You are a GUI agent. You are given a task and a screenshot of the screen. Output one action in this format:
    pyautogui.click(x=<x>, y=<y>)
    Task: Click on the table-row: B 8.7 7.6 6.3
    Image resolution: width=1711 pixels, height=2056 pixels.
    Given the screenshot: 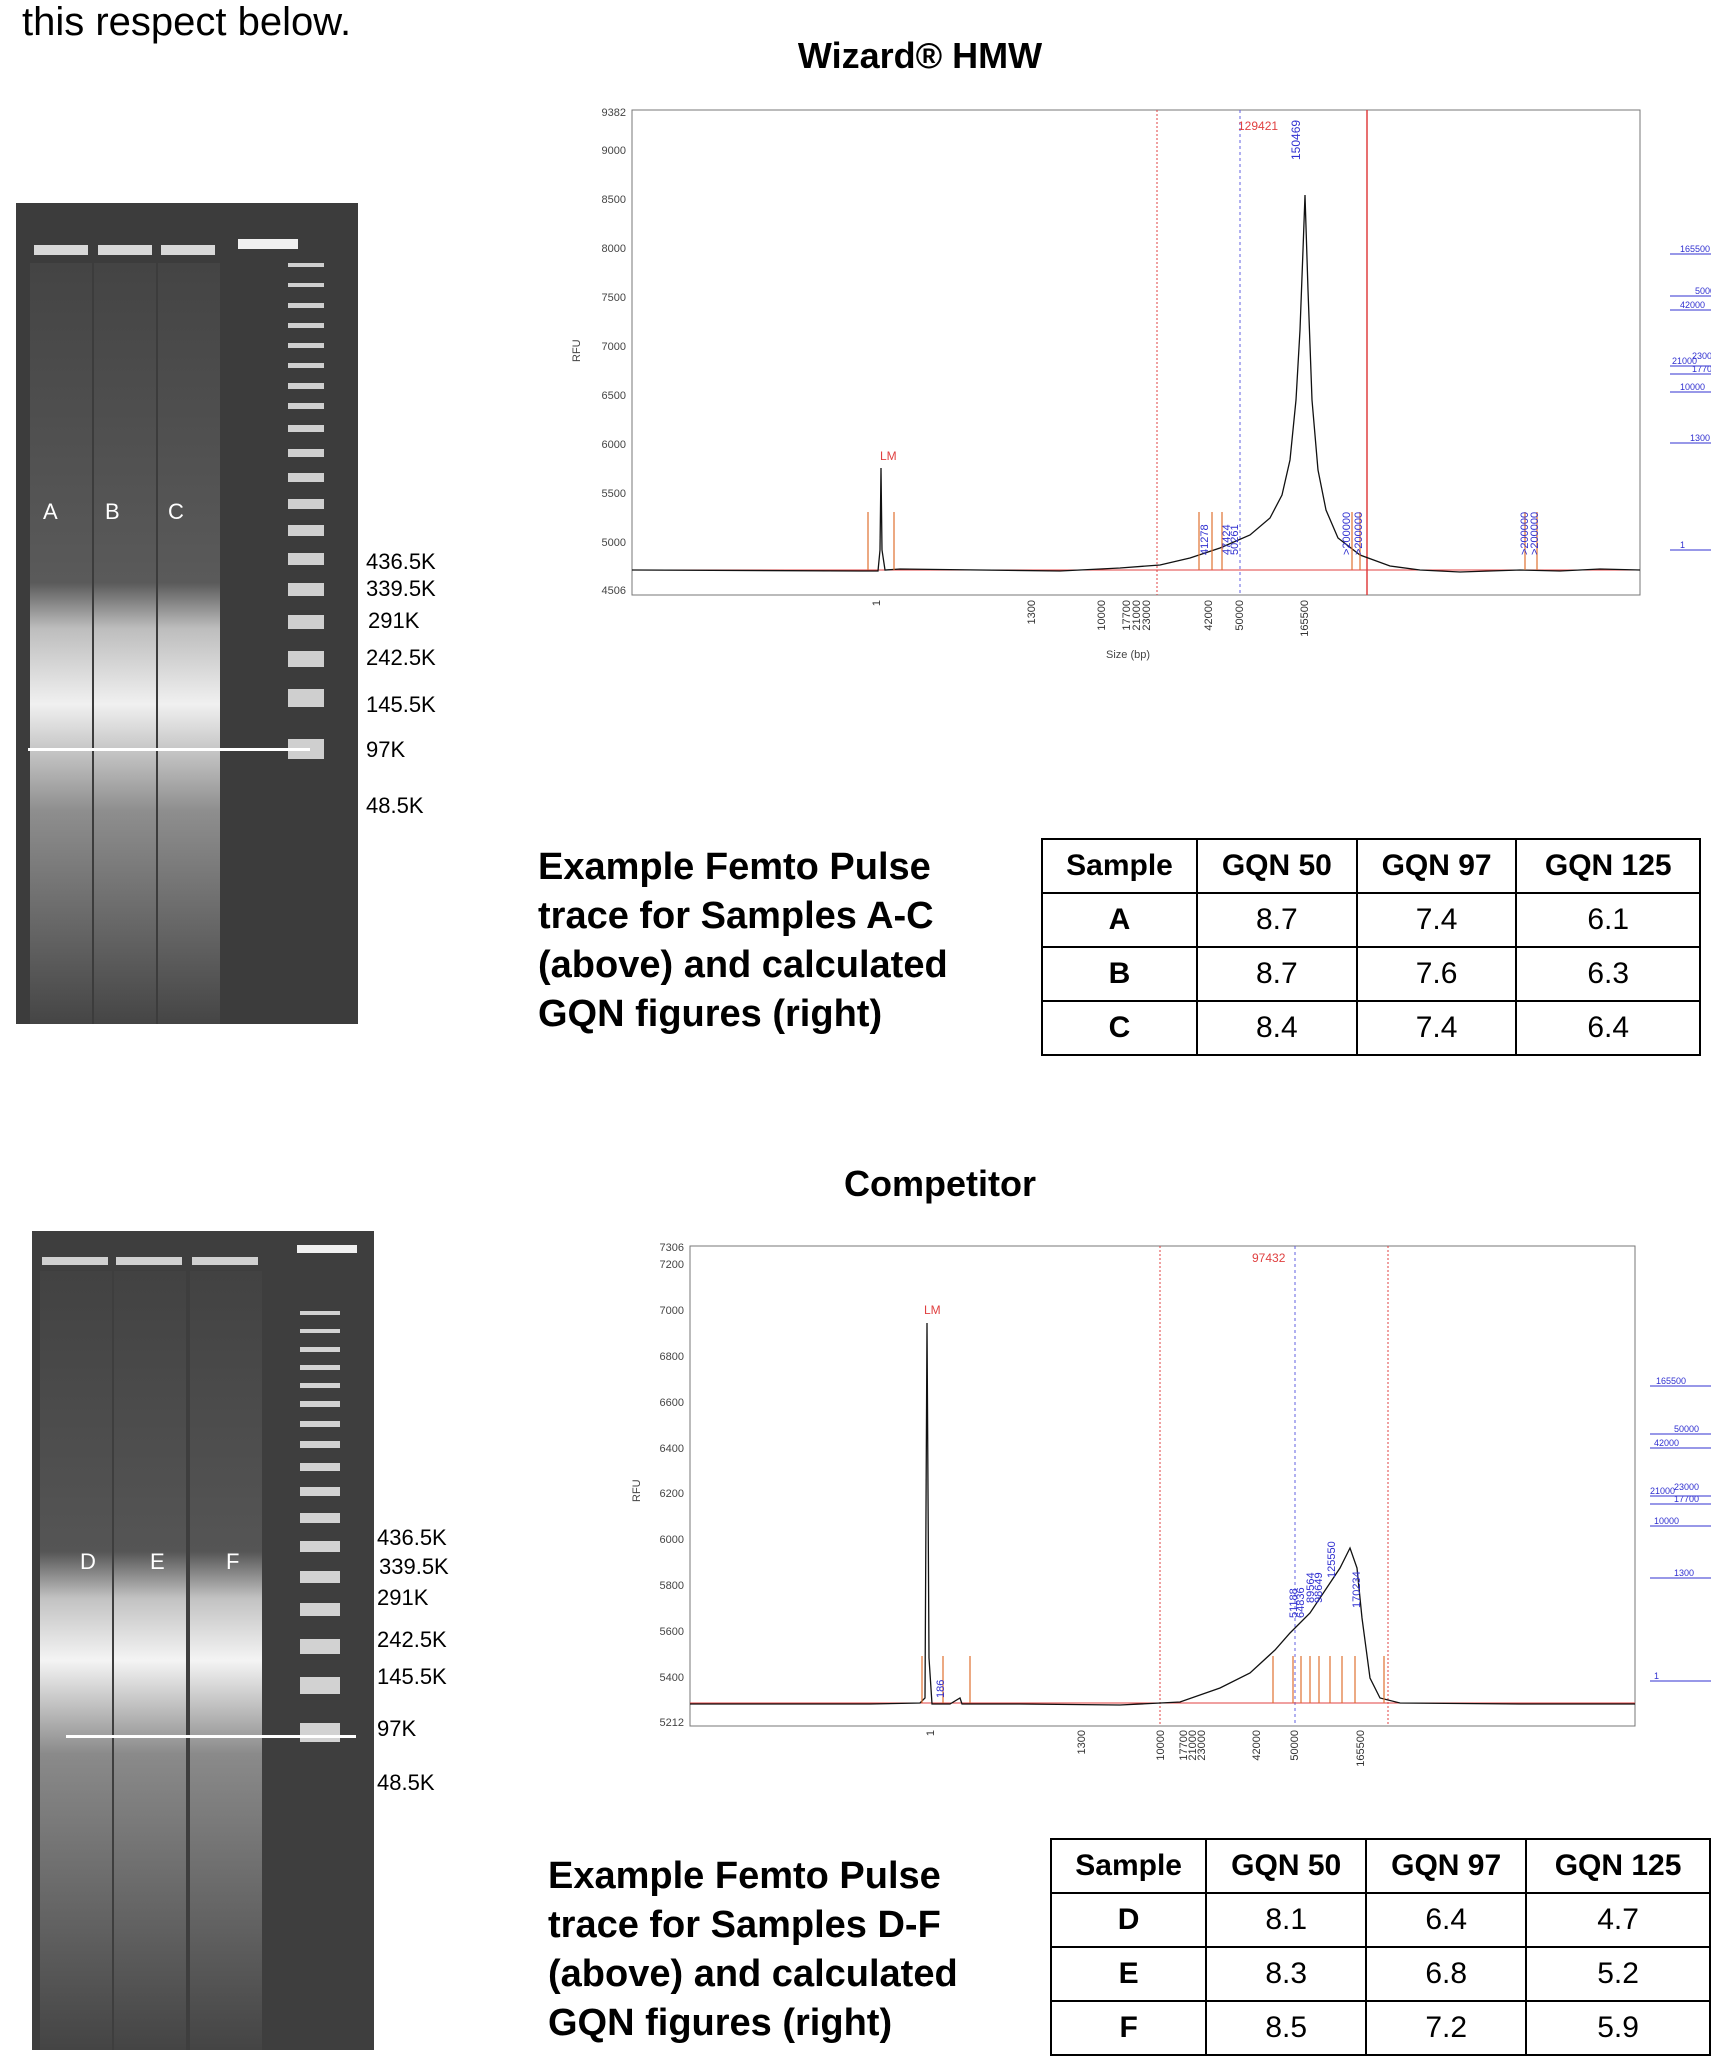 What is the action you would take?
    pyautogui.click(x=1371, y=974)
    